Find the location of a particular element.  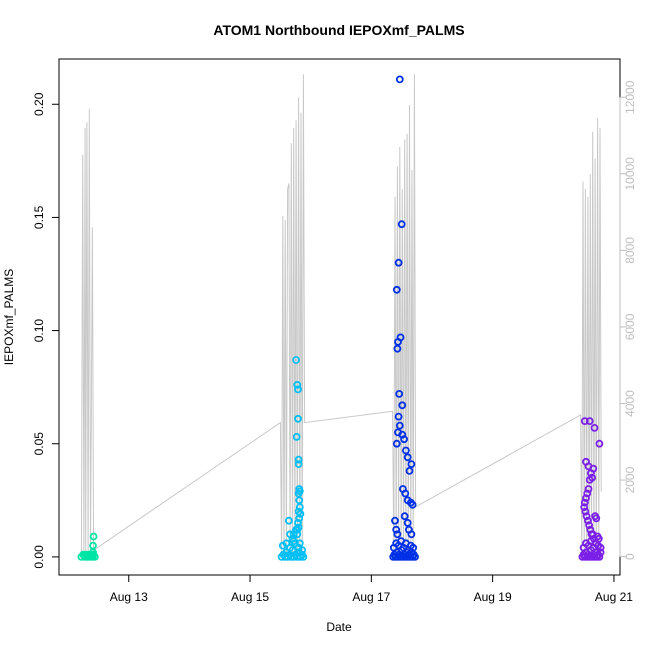

x-tick-label: Aug 17 is located at coordinates (371, 597).